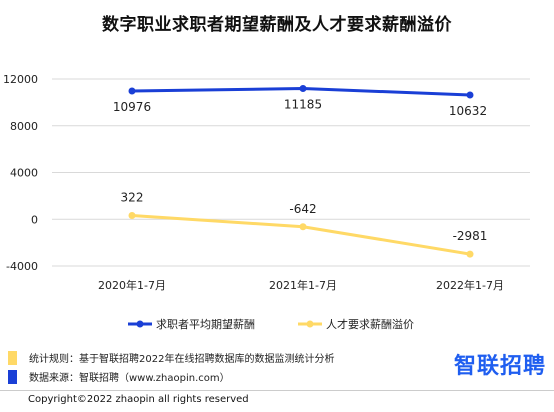  Describe the element at coordinates (499, 366) in the screenshot. I see `zhaopin-logo: 智联招聘` at that location.